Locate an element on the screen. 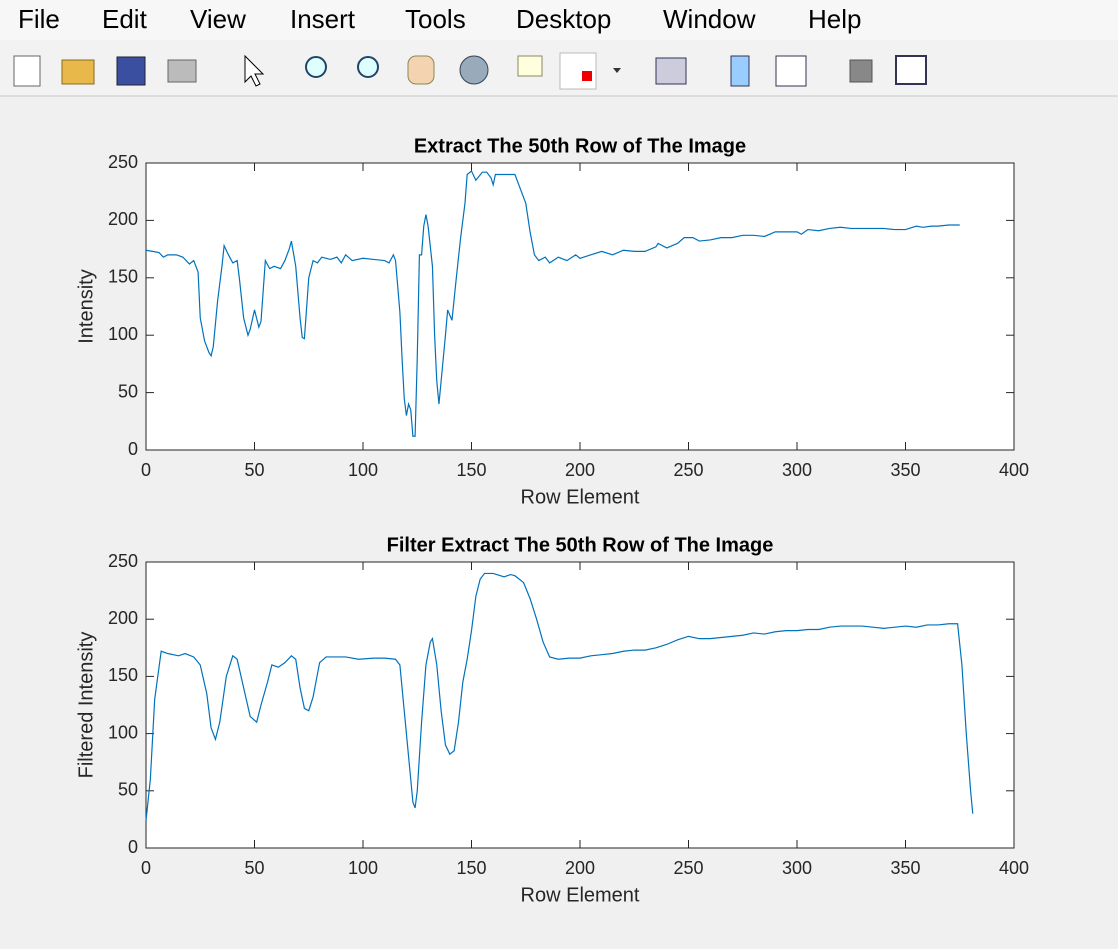 The height and width of the screenshot is (949, 1118). menu-item: Desktop is located at coordinates (563, 19).